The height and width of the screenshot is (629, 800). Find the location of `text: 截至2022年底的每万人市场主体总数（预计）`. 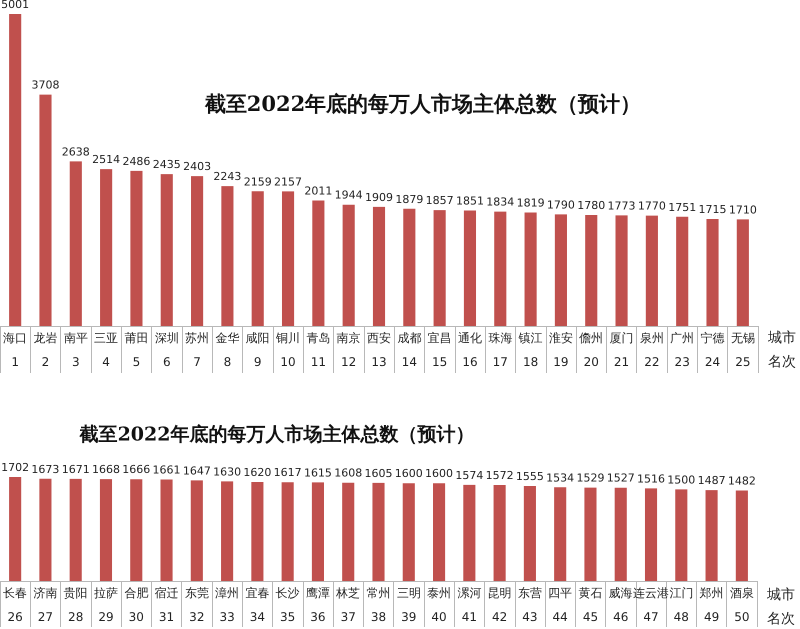

text: 截至2022年底的每万人市场主体总数（预计） is located at coordinates (423, 103).